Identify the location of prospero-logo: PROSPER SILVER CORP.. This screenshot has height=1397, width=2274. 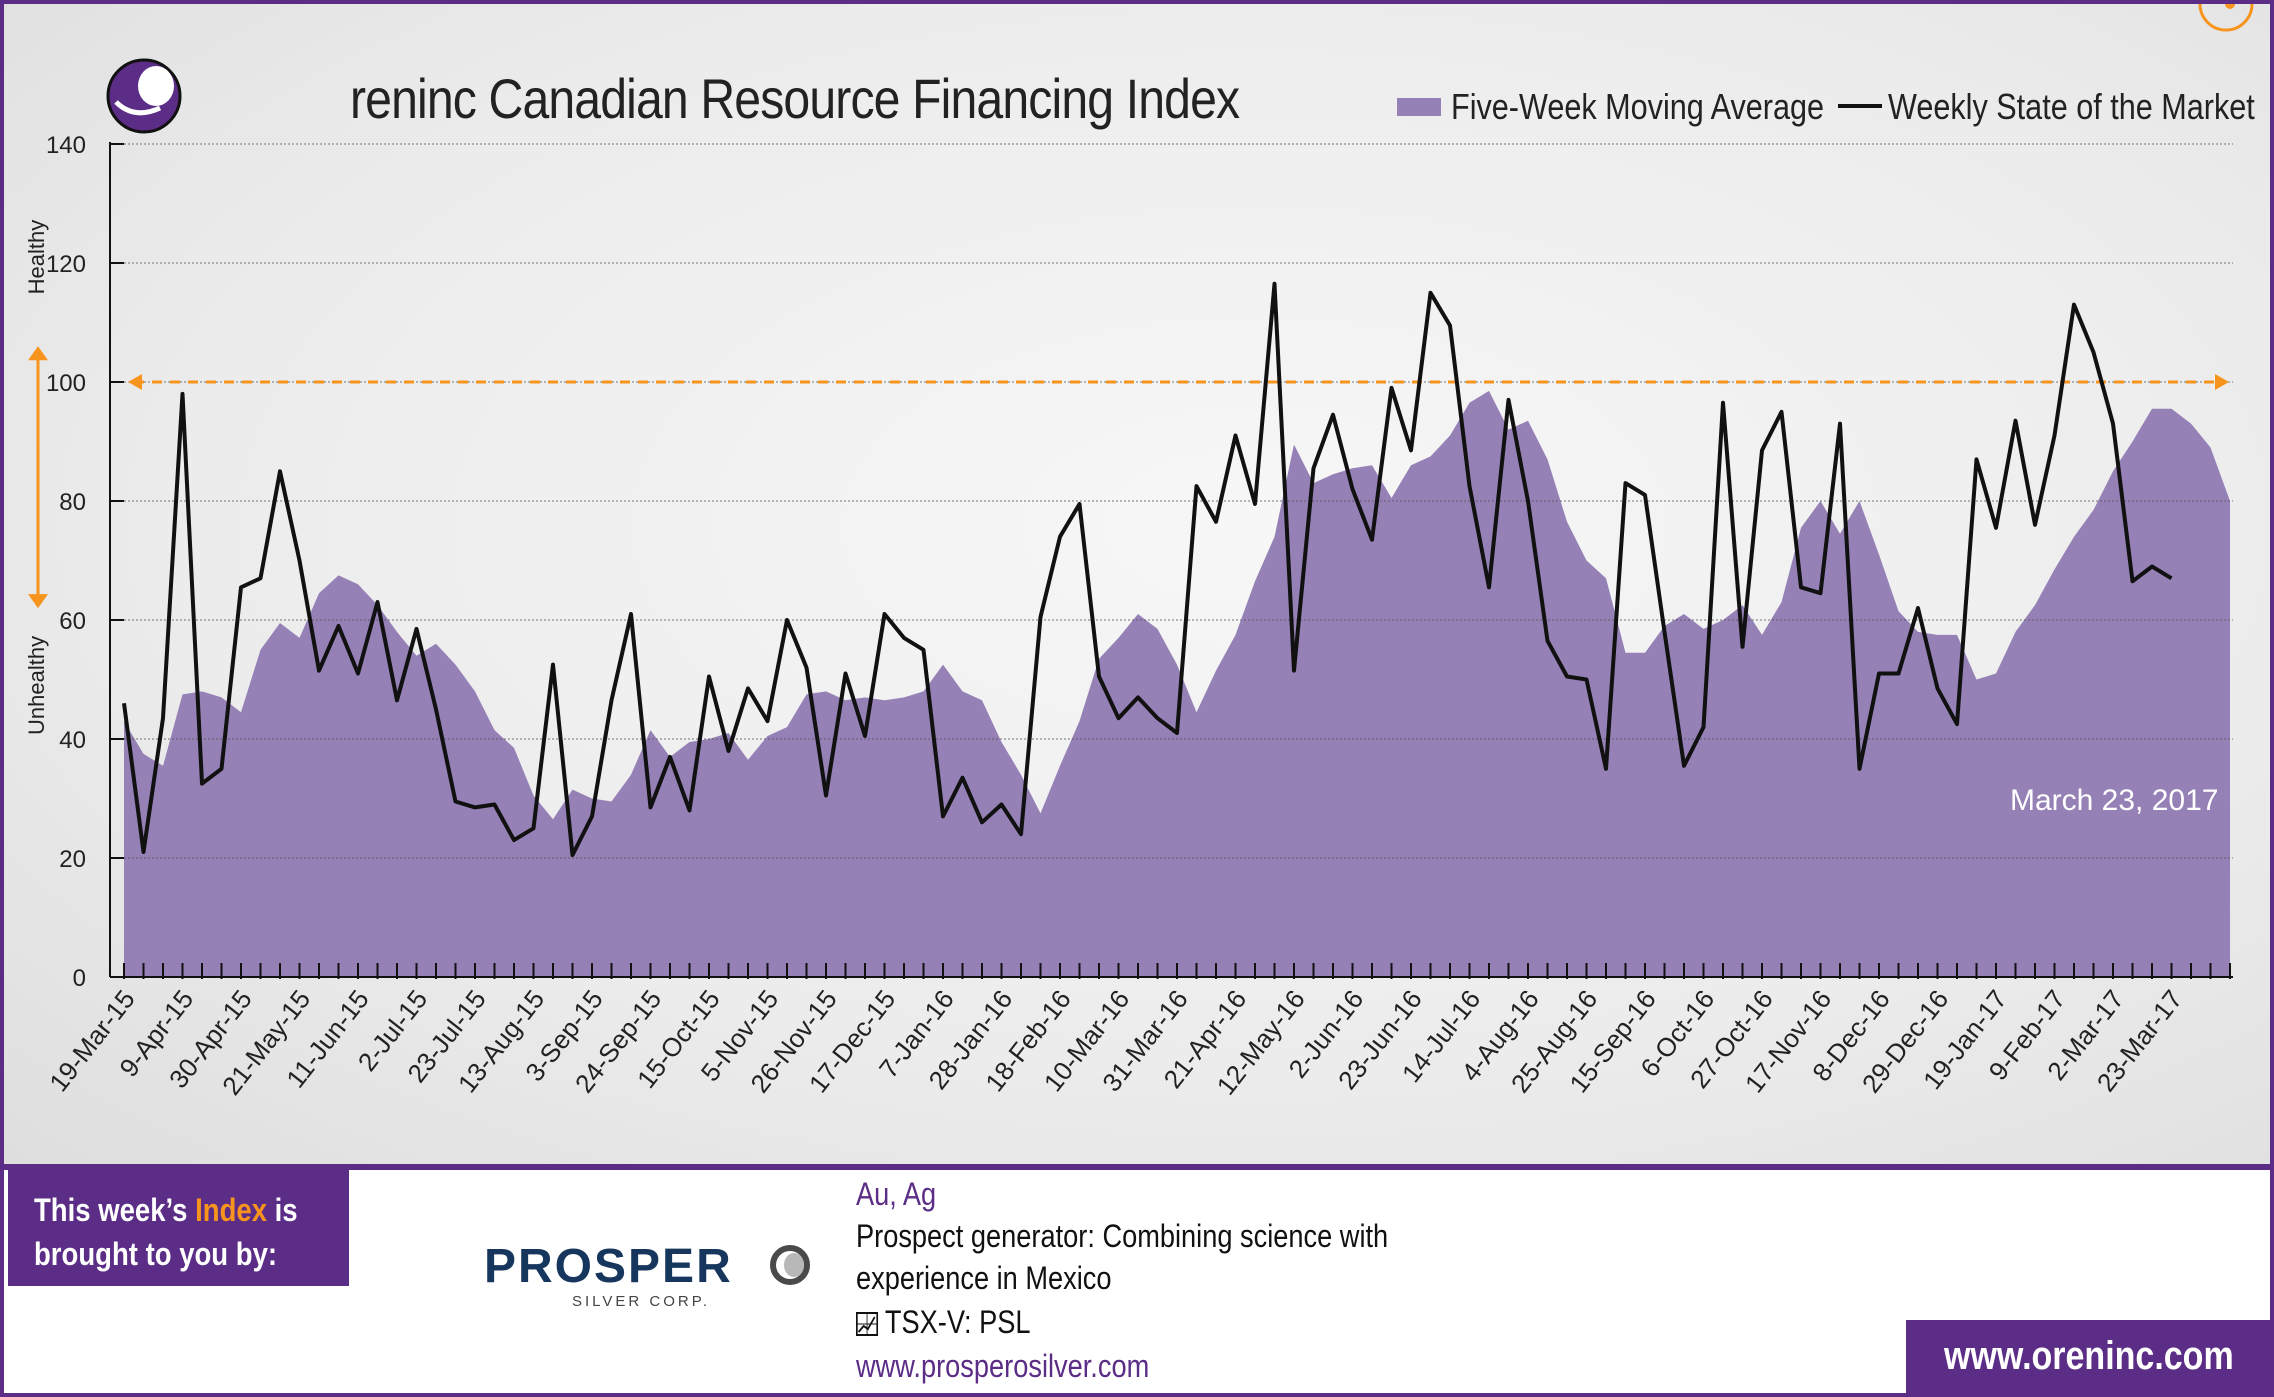
(647, 1275).